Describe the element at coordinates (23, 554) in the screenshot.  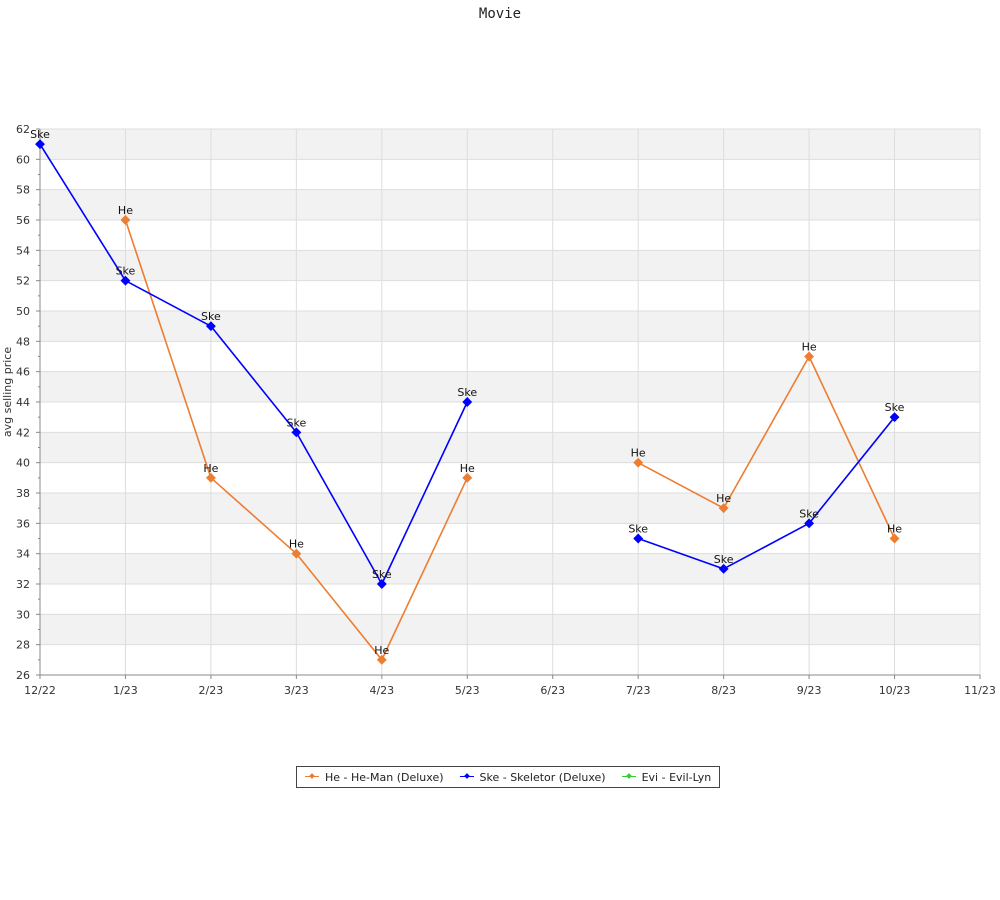
I see `y-tick-label: 34` at that location.